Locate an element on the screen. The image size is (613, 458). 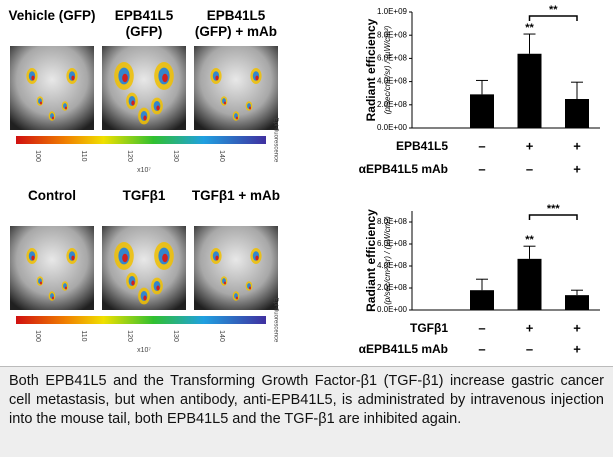
panel-label: EPB41L5 (GFP) is located at coordinates (144, 23).